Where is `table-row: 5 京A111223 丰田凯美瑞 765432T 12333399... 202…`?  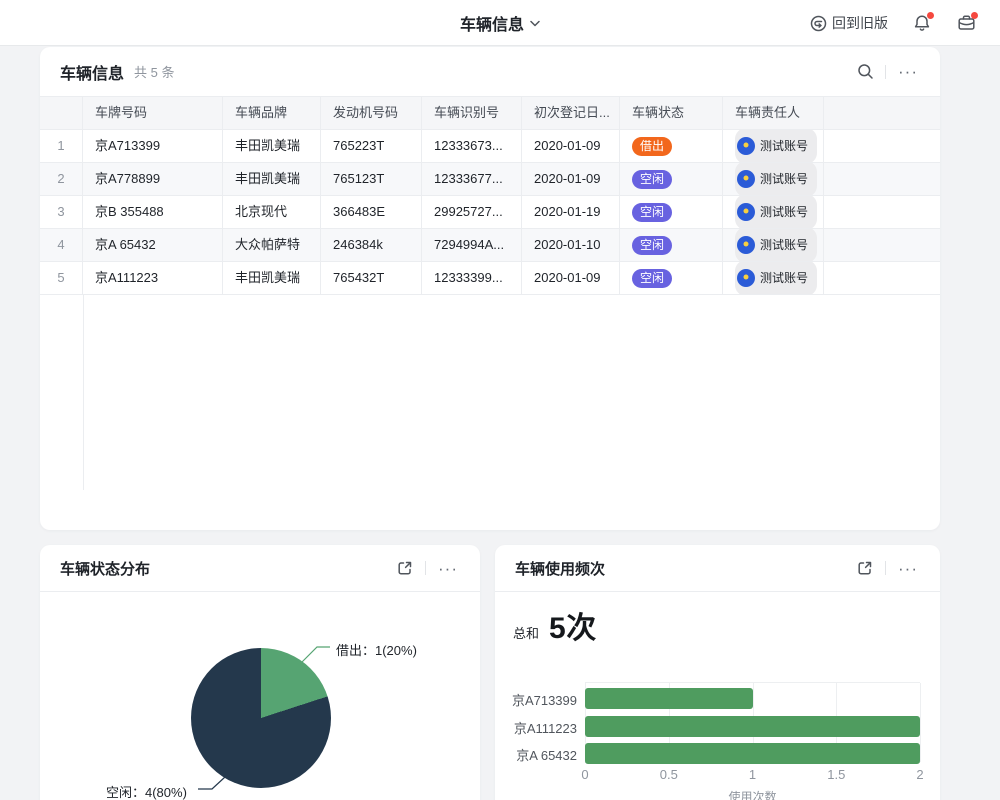
table-row: 5 京A111223 丰田凯美瑞 765432T 12333399... 202… is located at coordinates (490, 278).